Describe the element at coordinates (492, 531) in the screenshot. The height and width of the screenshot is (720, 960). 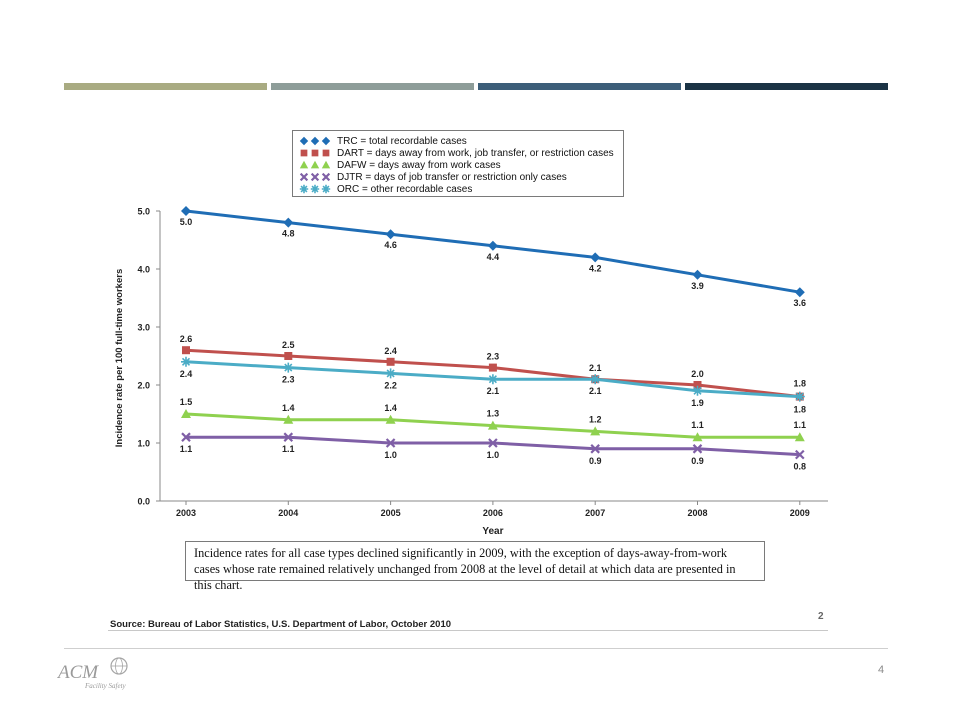
I see `x-axis-title: Year` at that location.